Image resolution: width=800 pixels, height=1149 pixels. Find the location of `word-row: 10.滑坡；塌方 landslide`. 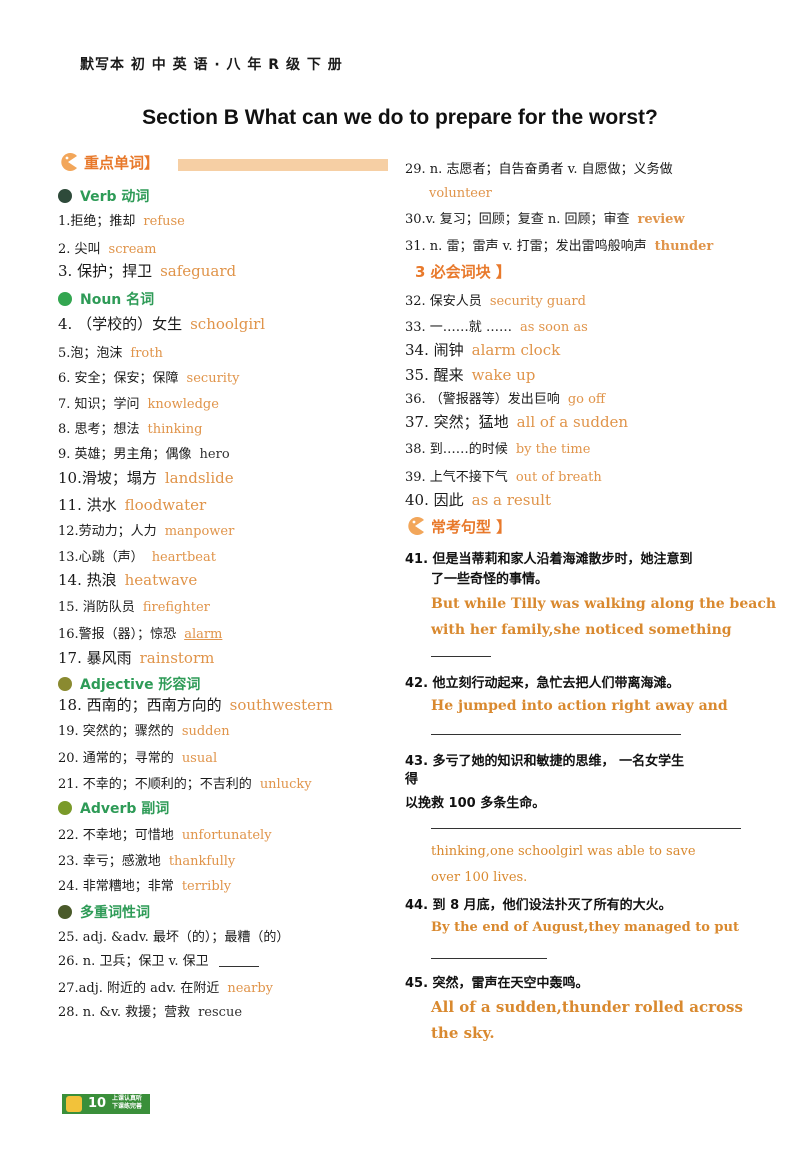

word-row: 10.滑坡；塌方 landslide is located at coordinates (146, 478).